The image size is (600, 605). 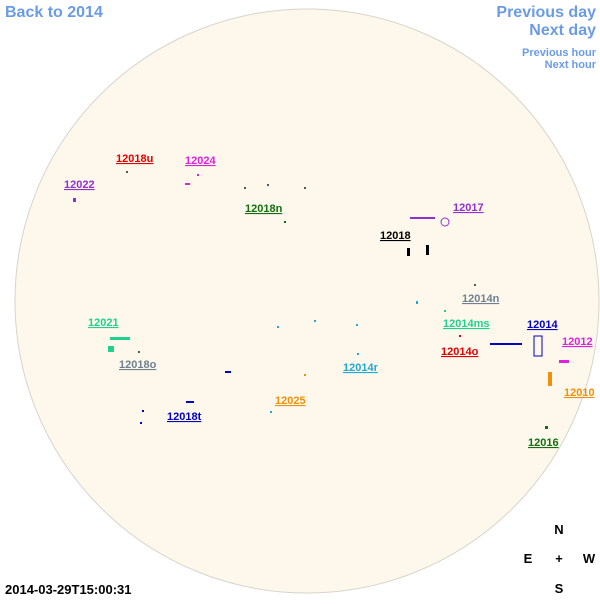 What do you see at coordinates (481, 299) in the screenshot?
I see `region-label: 12014n` at bounding box center [481, 299].